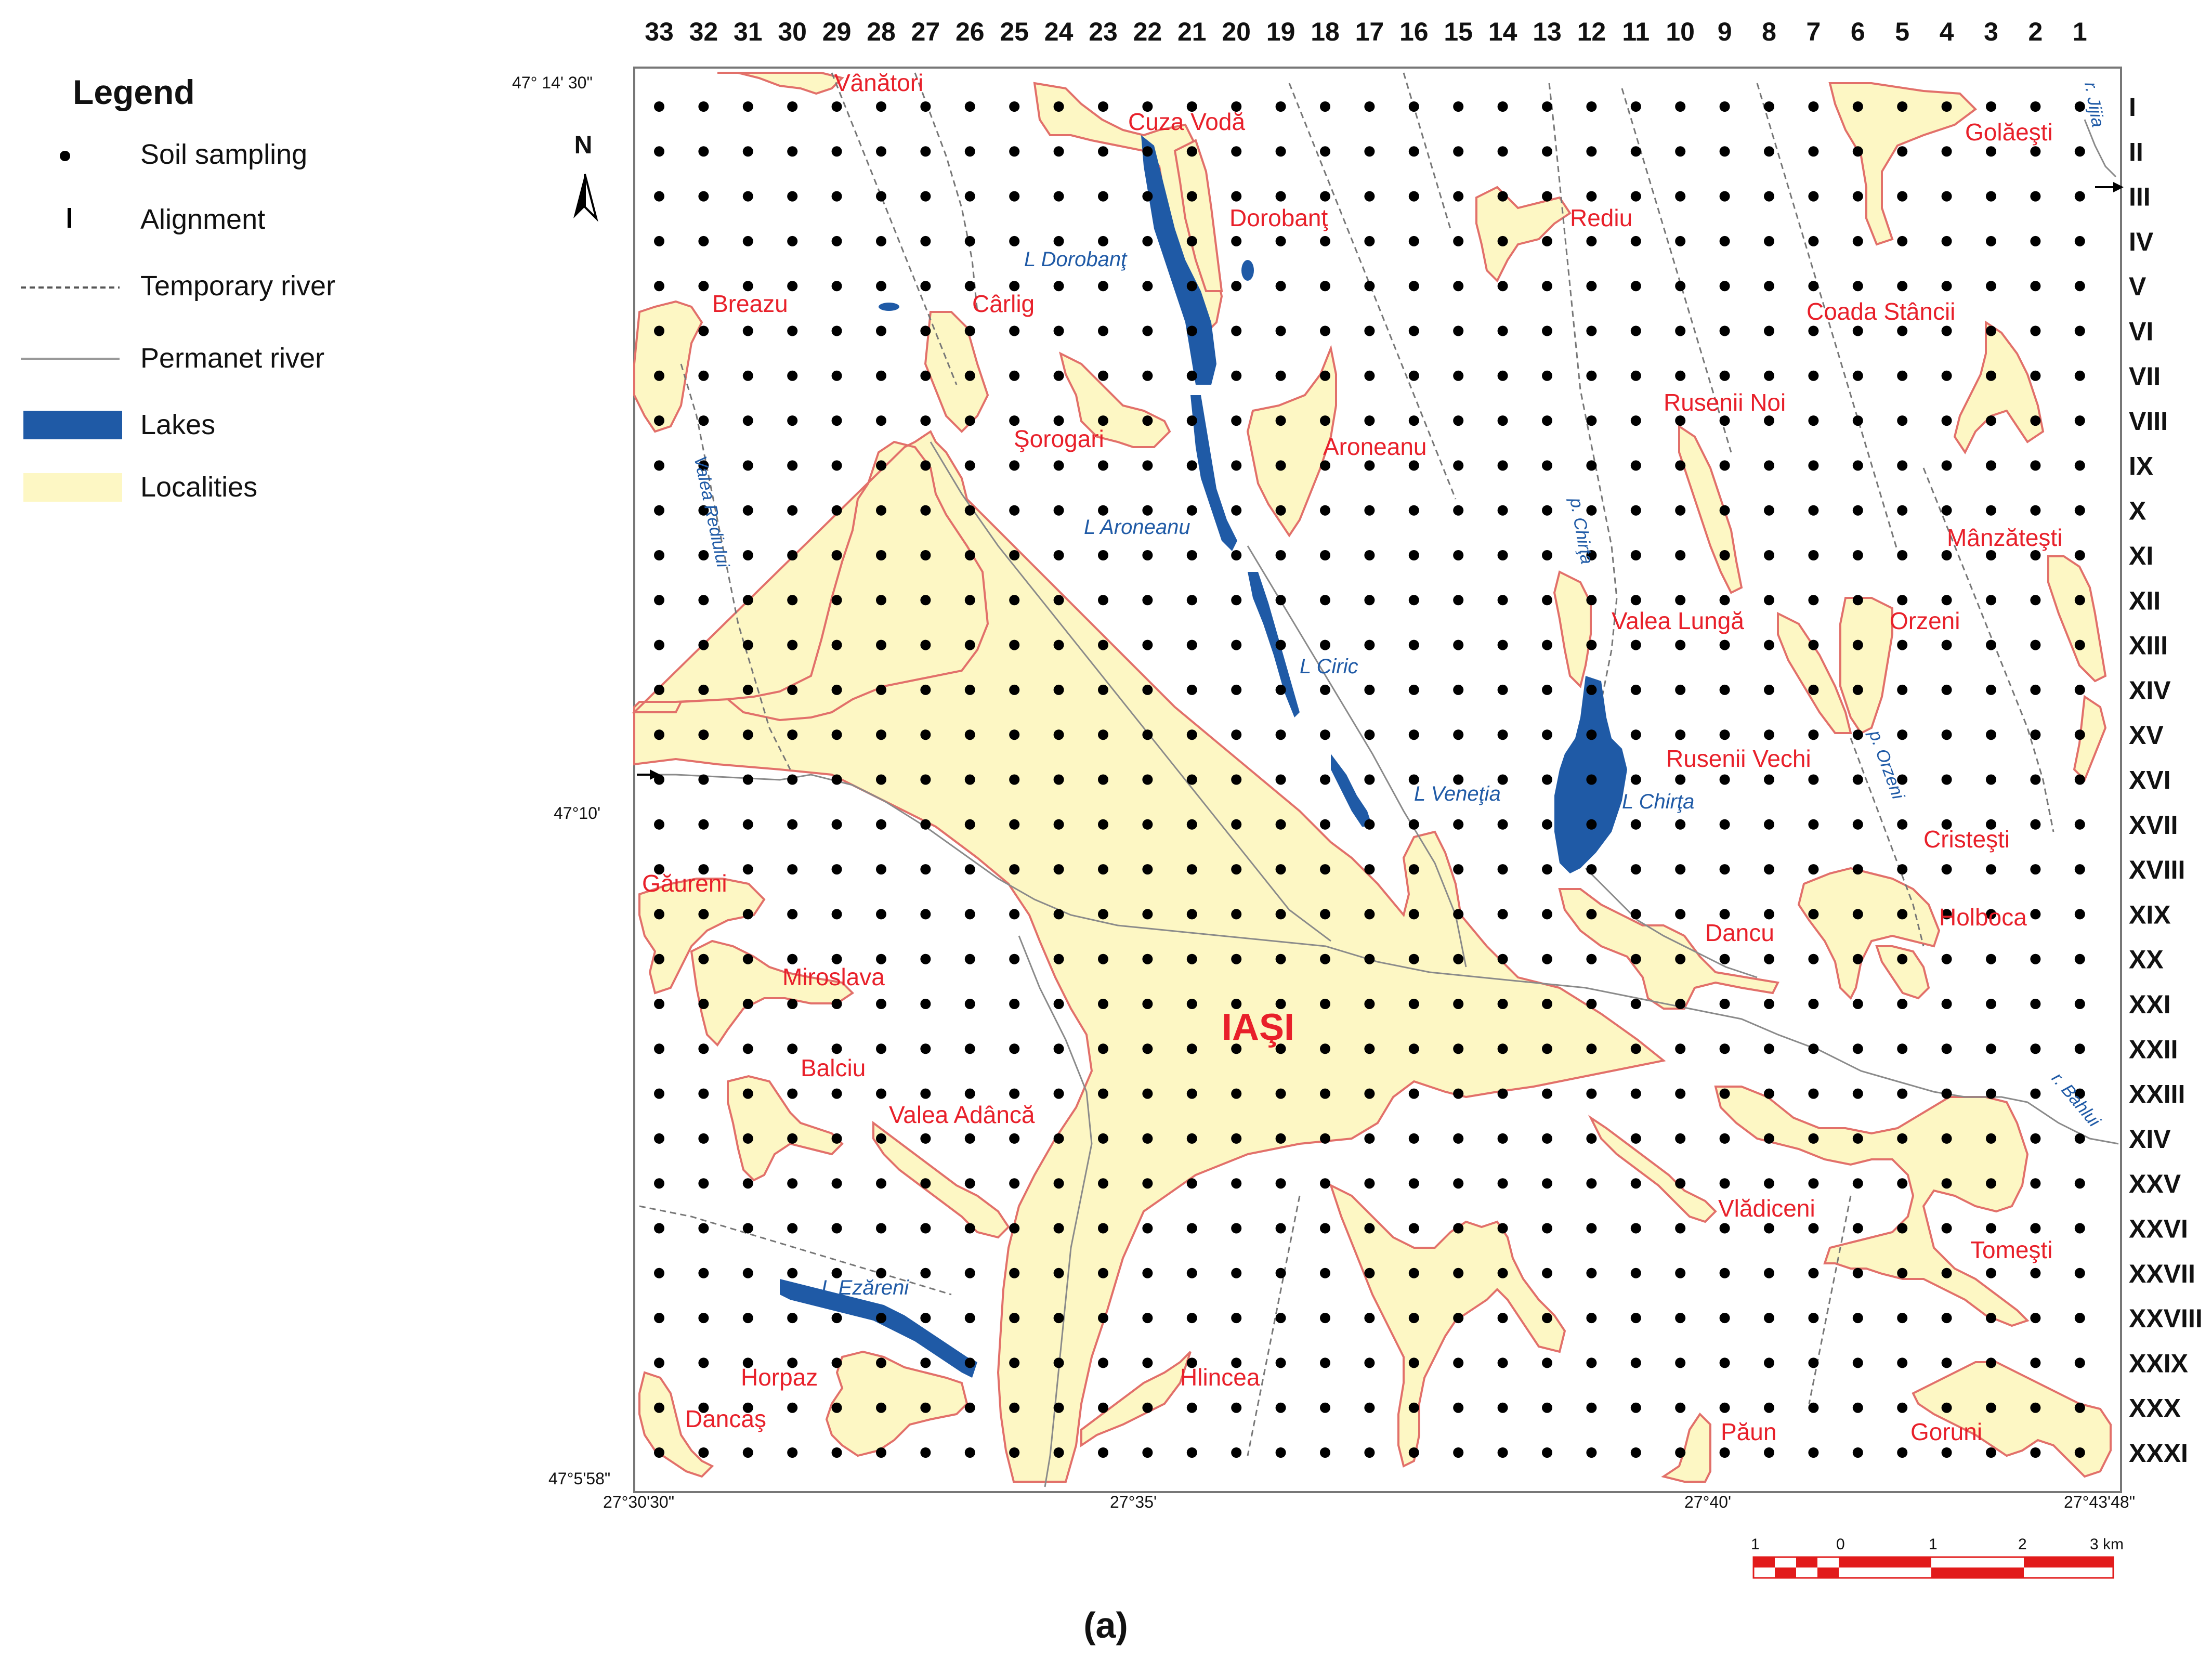 This screenshot has width=2212, height=1659. What do you see at coordinates (552, 82) in the screenshot?
I see `coord-top-left: 47° 14' 30"` at bounding box center [552, 82].